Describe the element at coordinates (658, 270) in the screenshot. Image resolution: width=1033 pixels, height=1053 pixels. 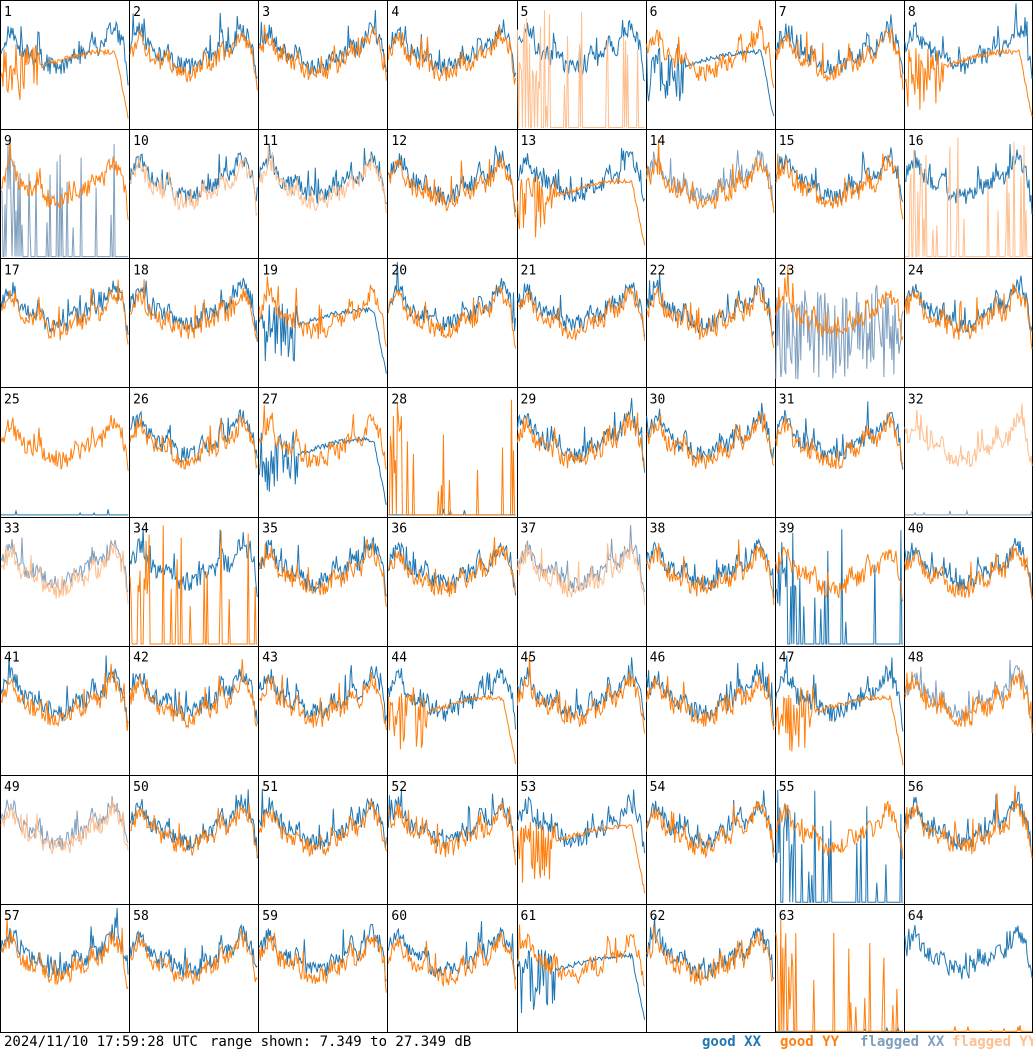
I see `tile-label: 22` at that location.